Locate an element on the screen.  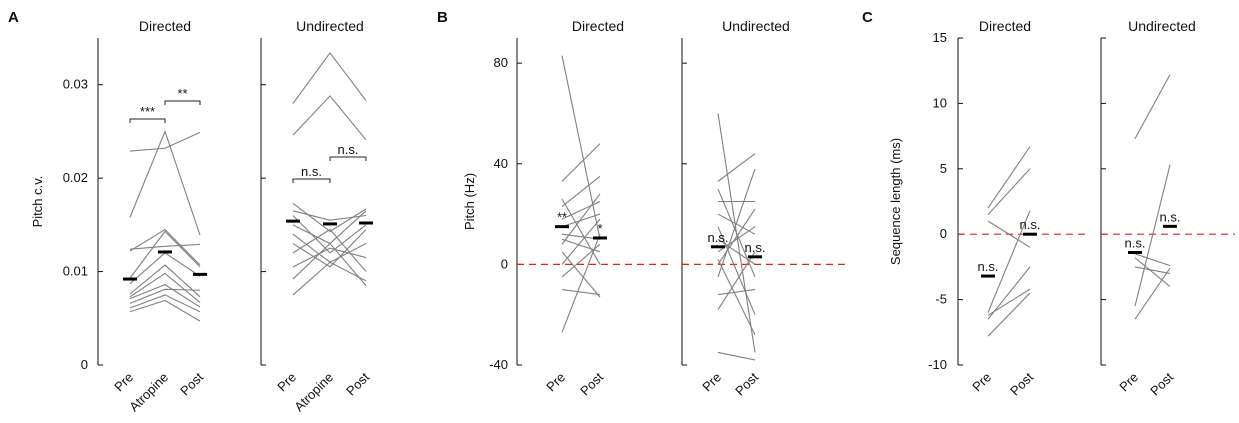
y-tick-label: 5 is located at coordinates (943, 168).